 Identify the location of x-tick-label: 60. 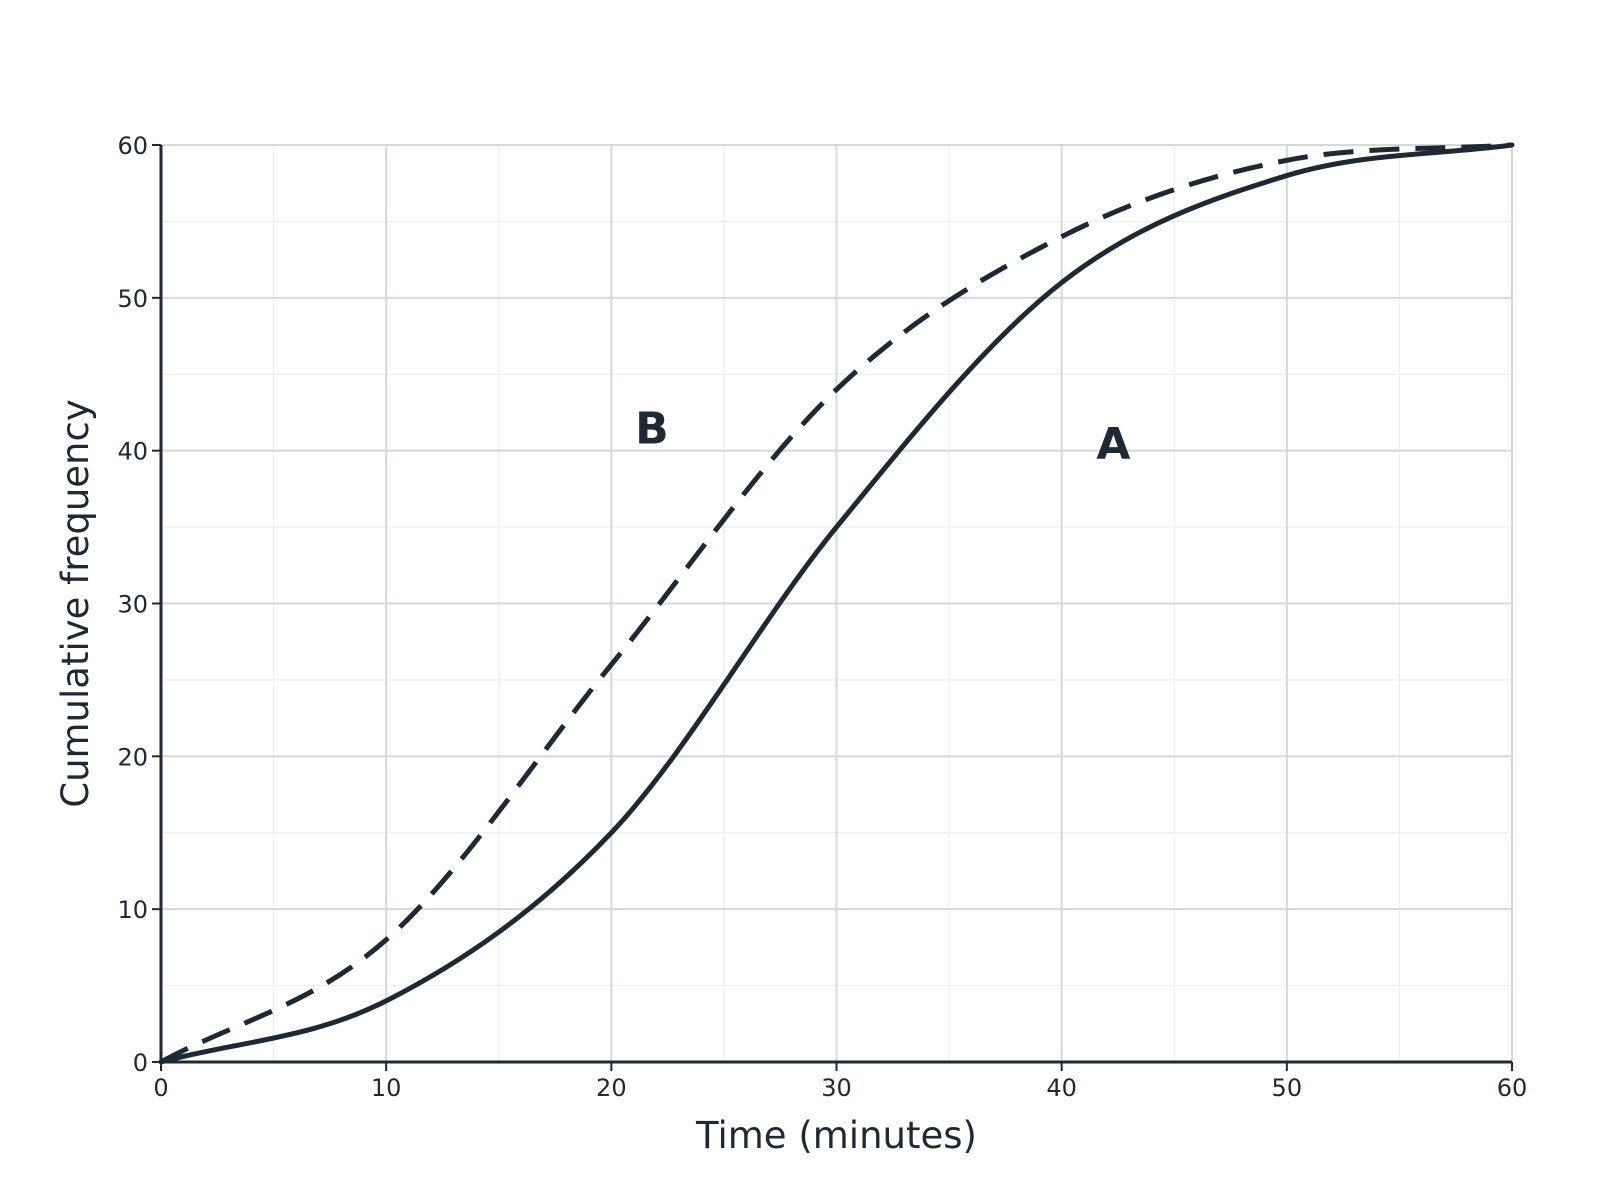
(1512, 1088).